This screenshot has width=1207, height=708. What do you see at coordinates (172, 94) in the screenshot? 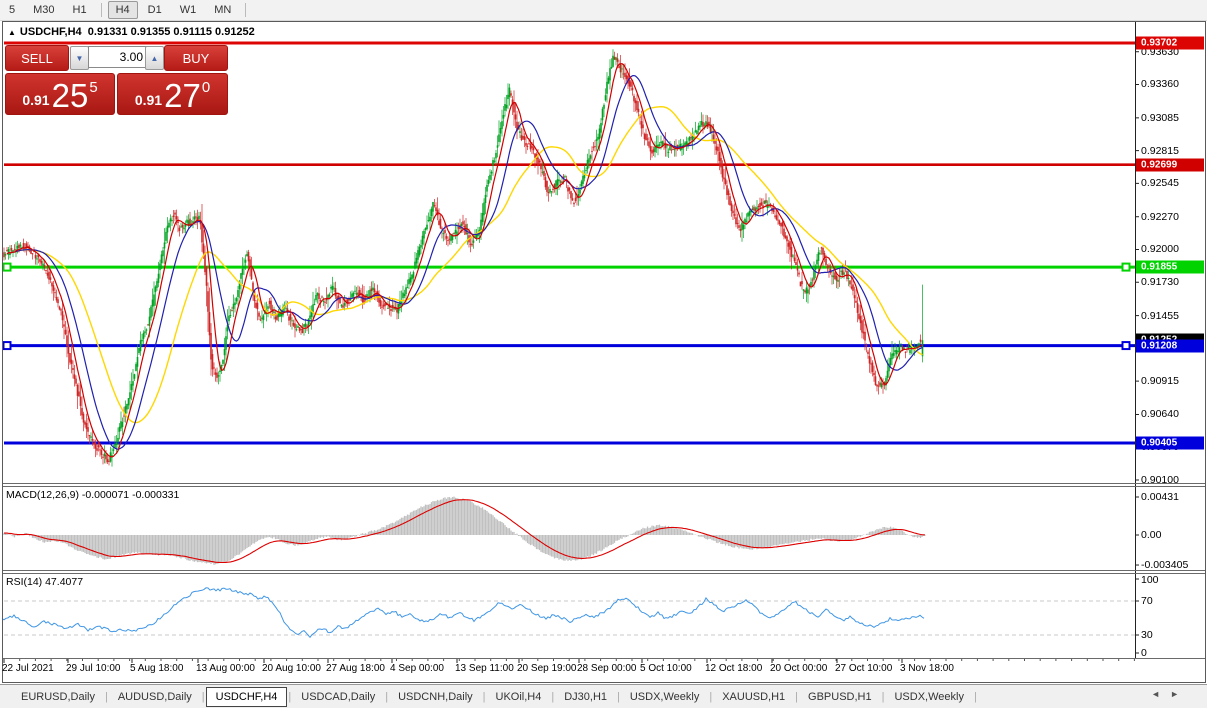
I see `buy-price-button: 0.91 27 0` at bounding box center [172, 94].